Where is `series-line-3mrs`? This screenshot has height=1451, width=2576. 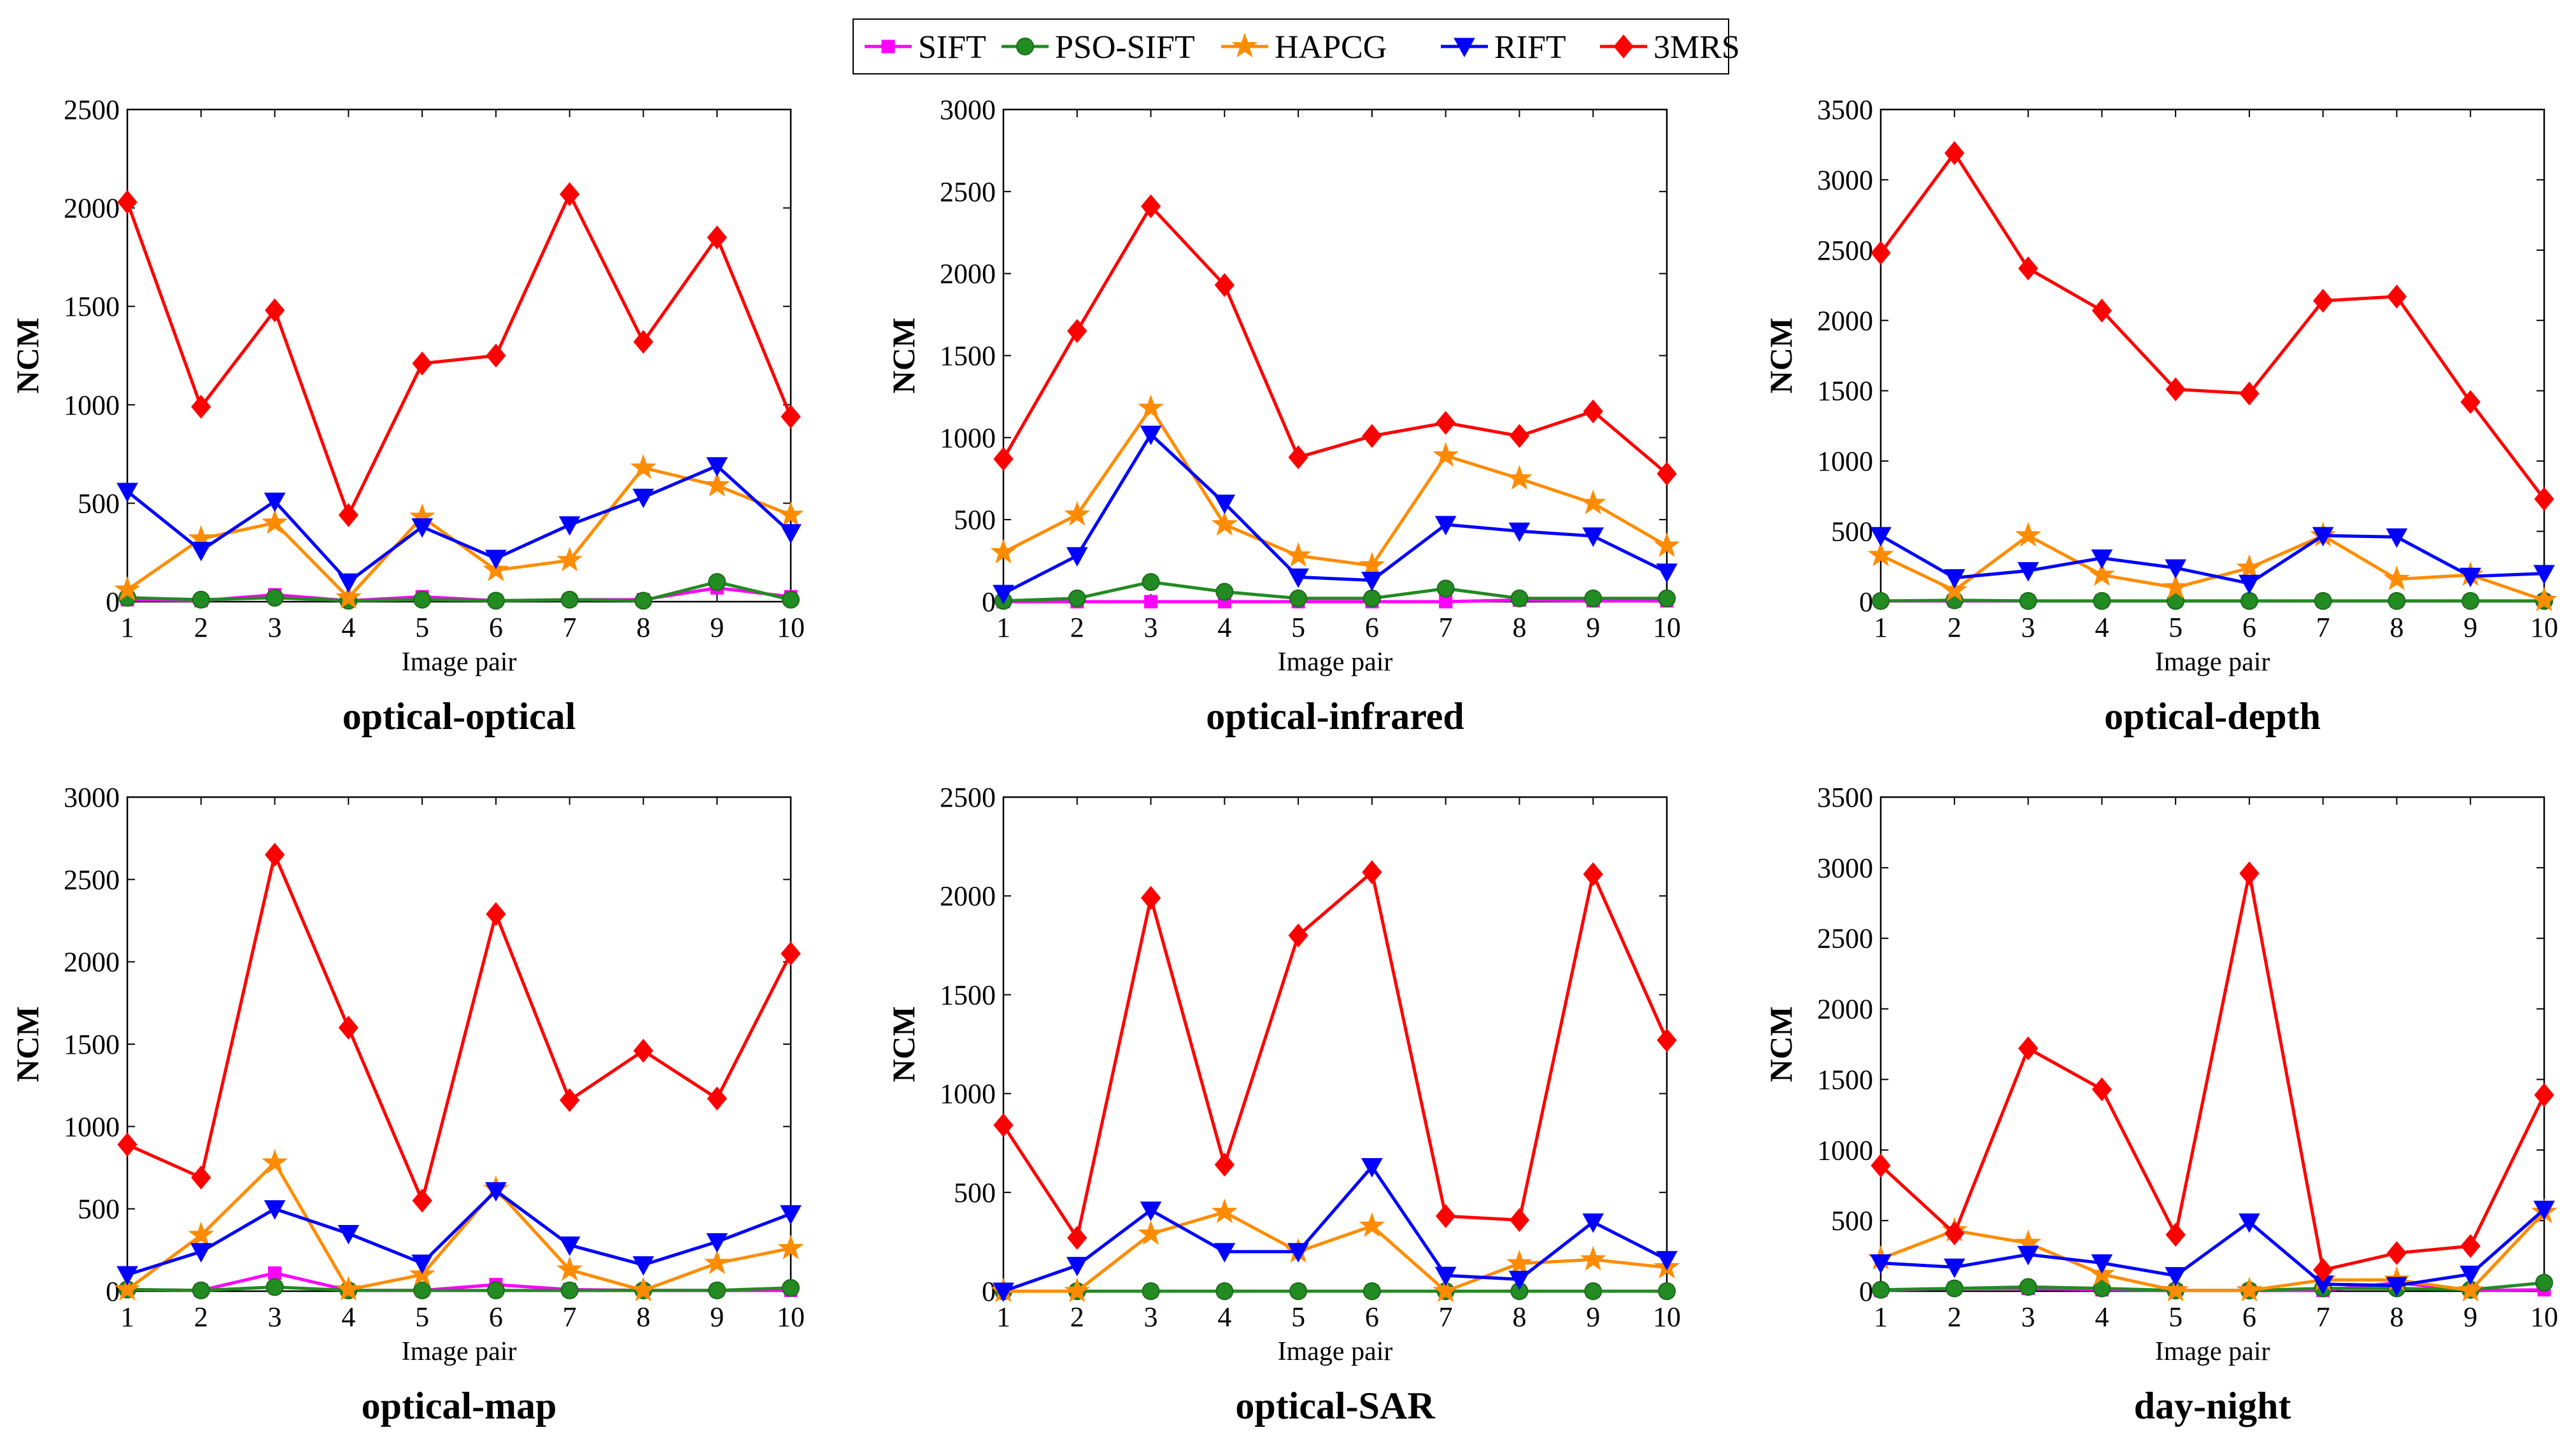
series-line-3mrs is located at coordinates (459, 355).